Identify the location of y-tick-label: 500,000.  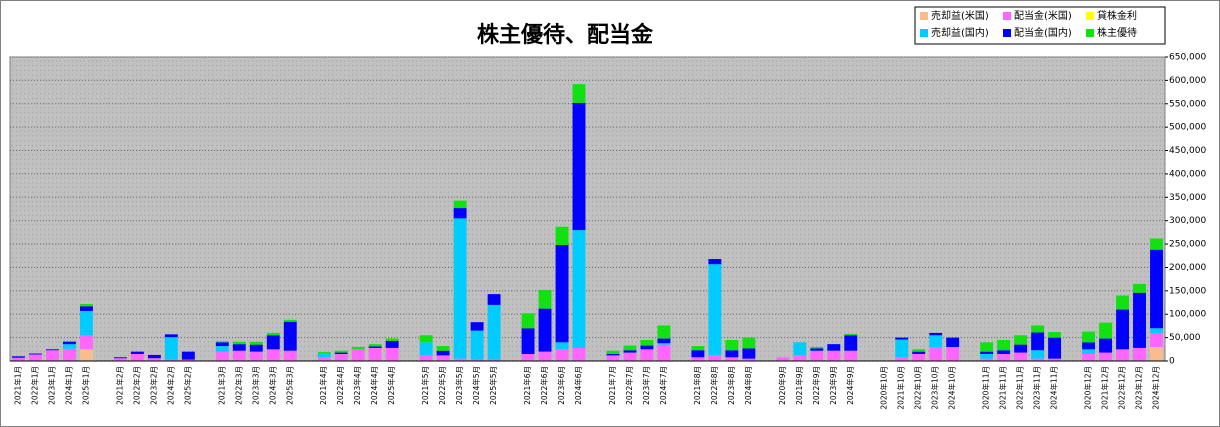
(1187, 128).